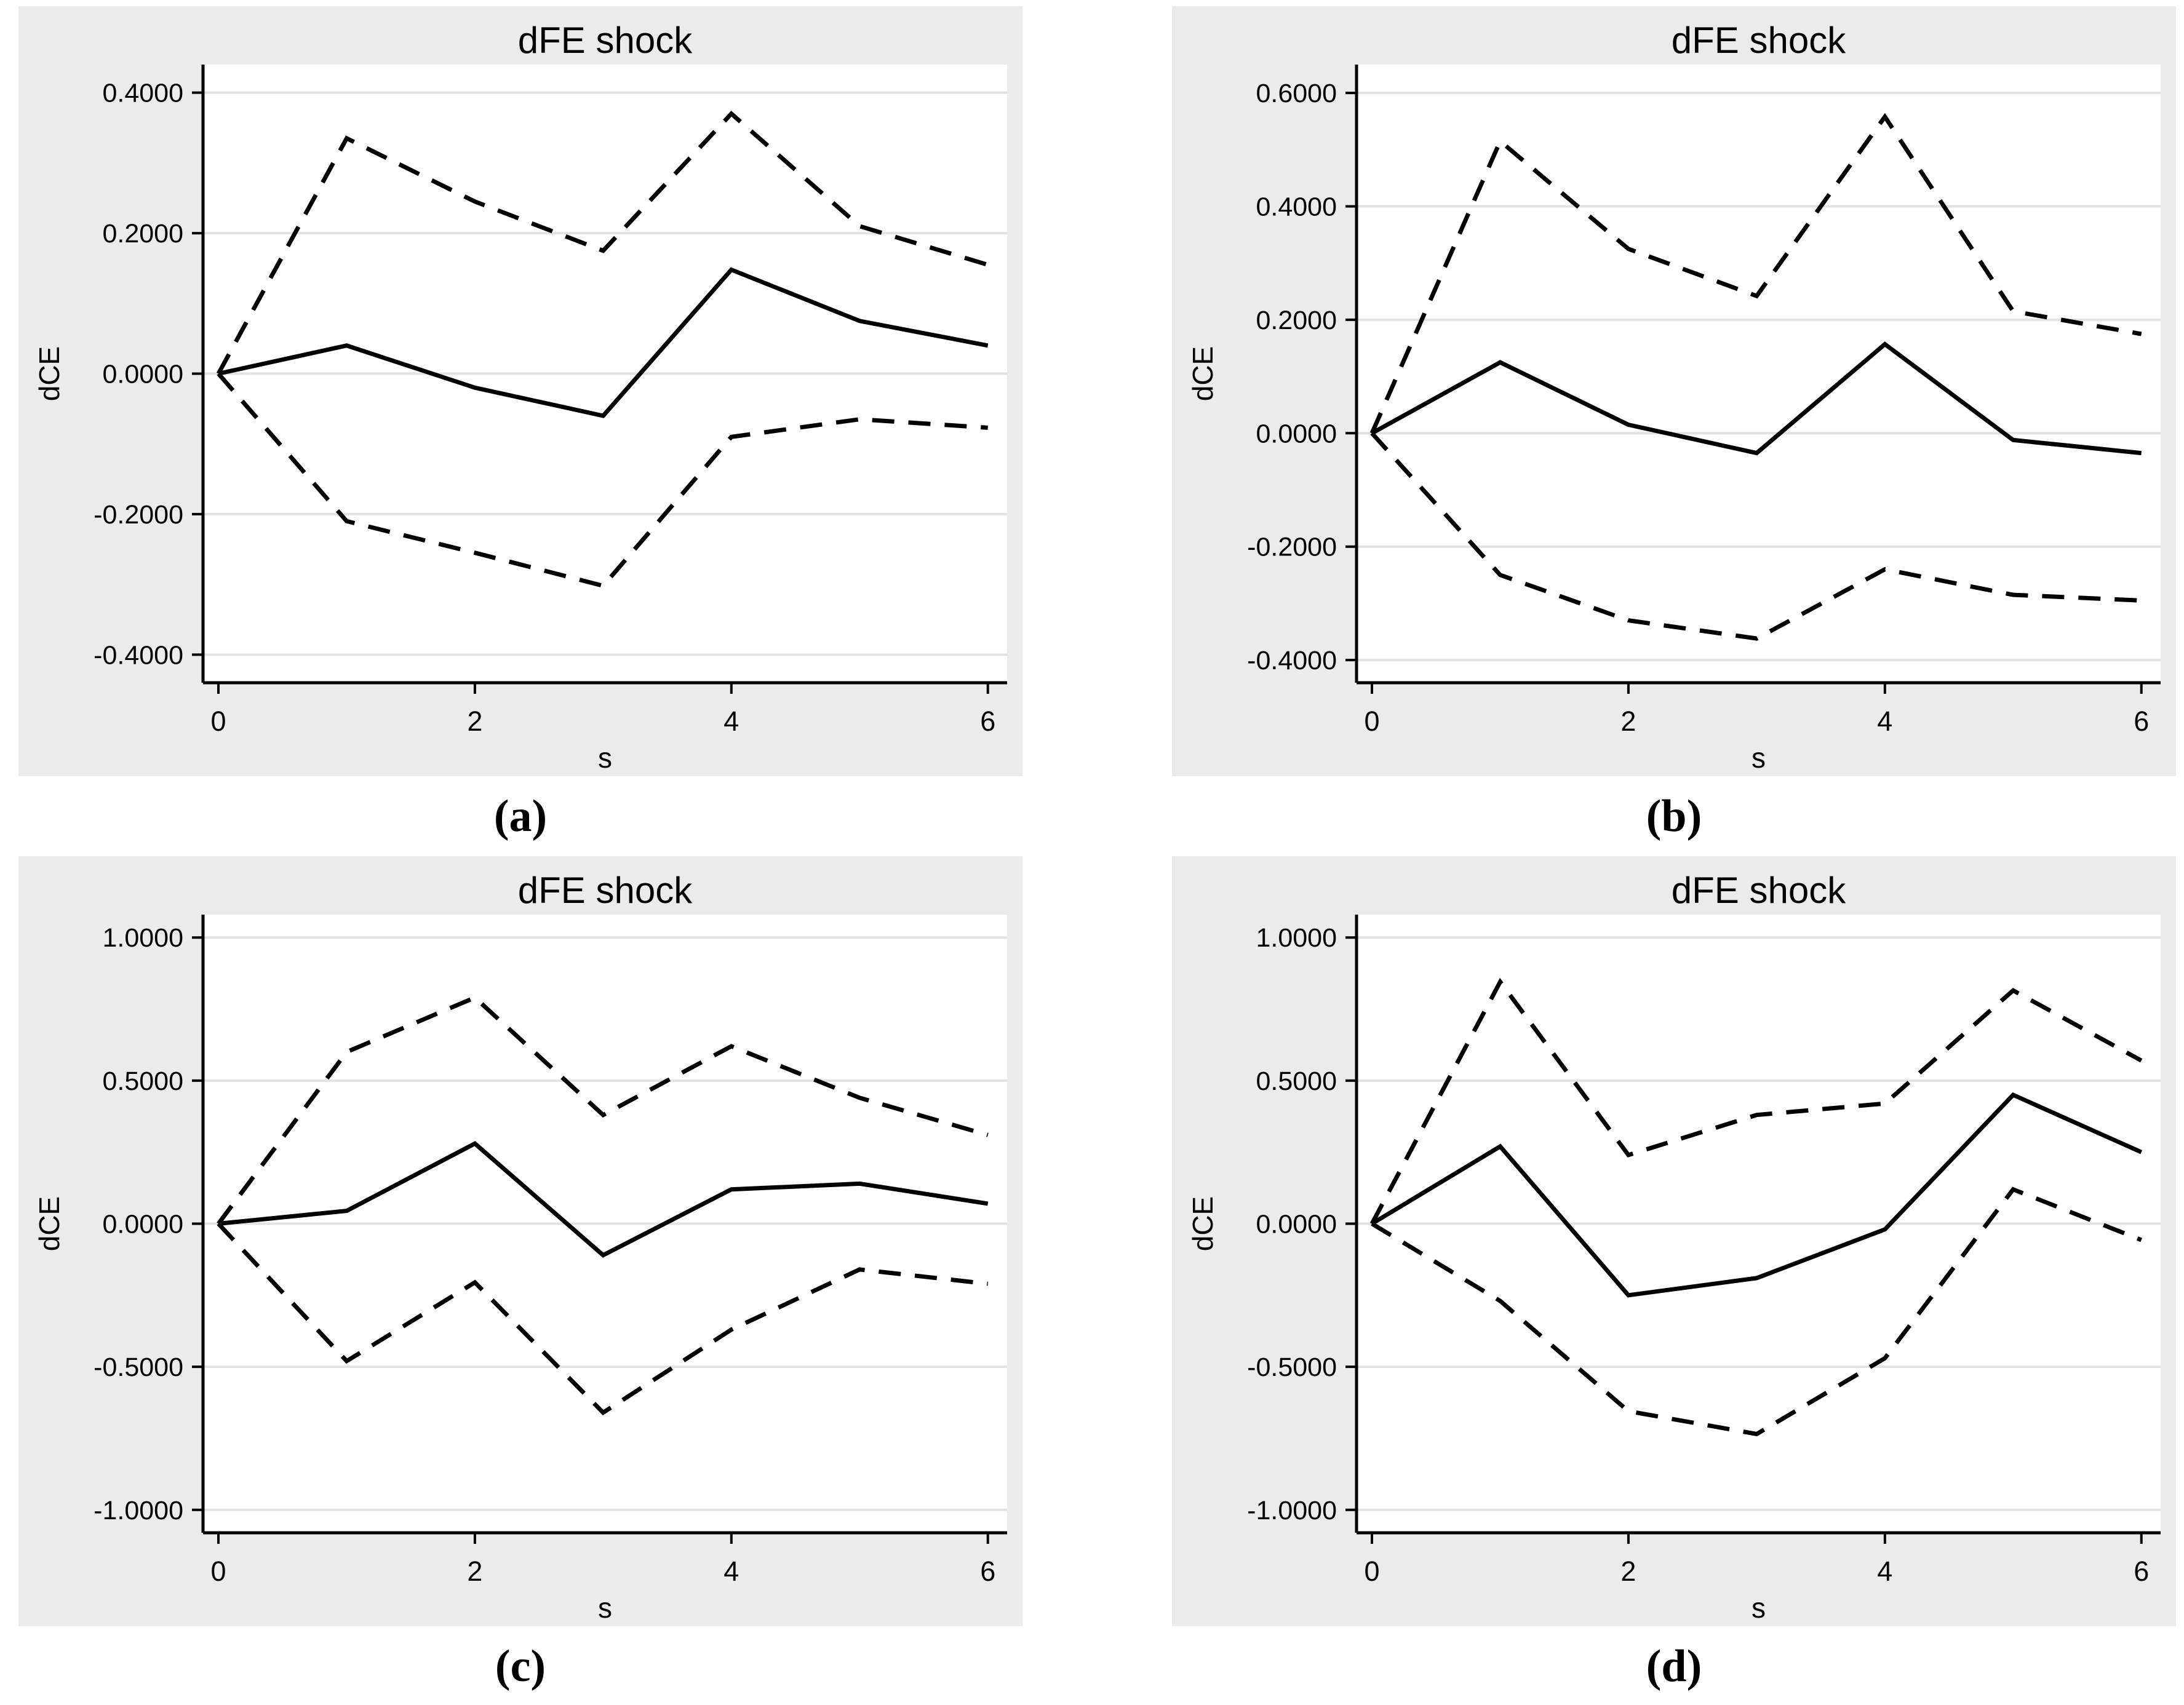 This screenshot has height=1705, width=2184. I want to click on panel-caption-d: (d), so click(1674, 1665).